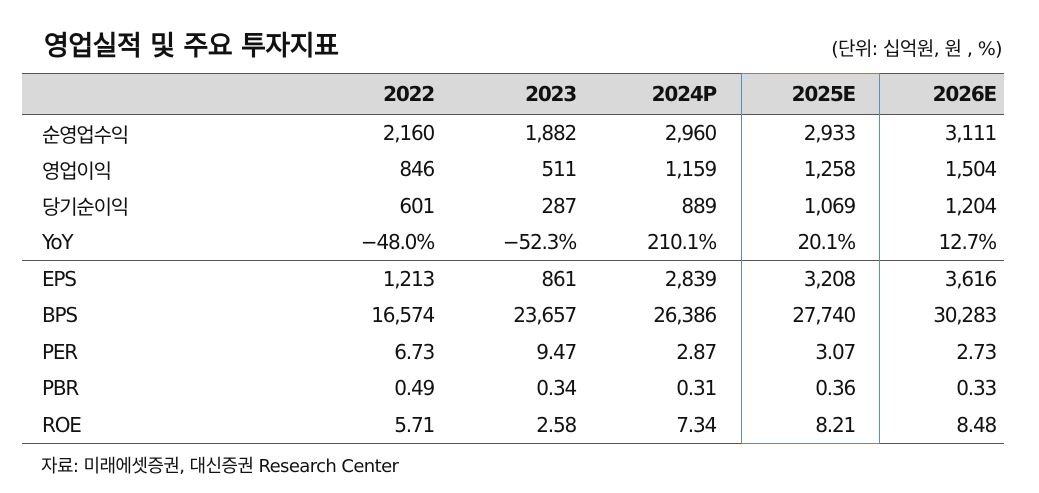 The height and width of the screenshot is (493, 1039). I want to click on table-cell: 7.34, so click(654, 425).